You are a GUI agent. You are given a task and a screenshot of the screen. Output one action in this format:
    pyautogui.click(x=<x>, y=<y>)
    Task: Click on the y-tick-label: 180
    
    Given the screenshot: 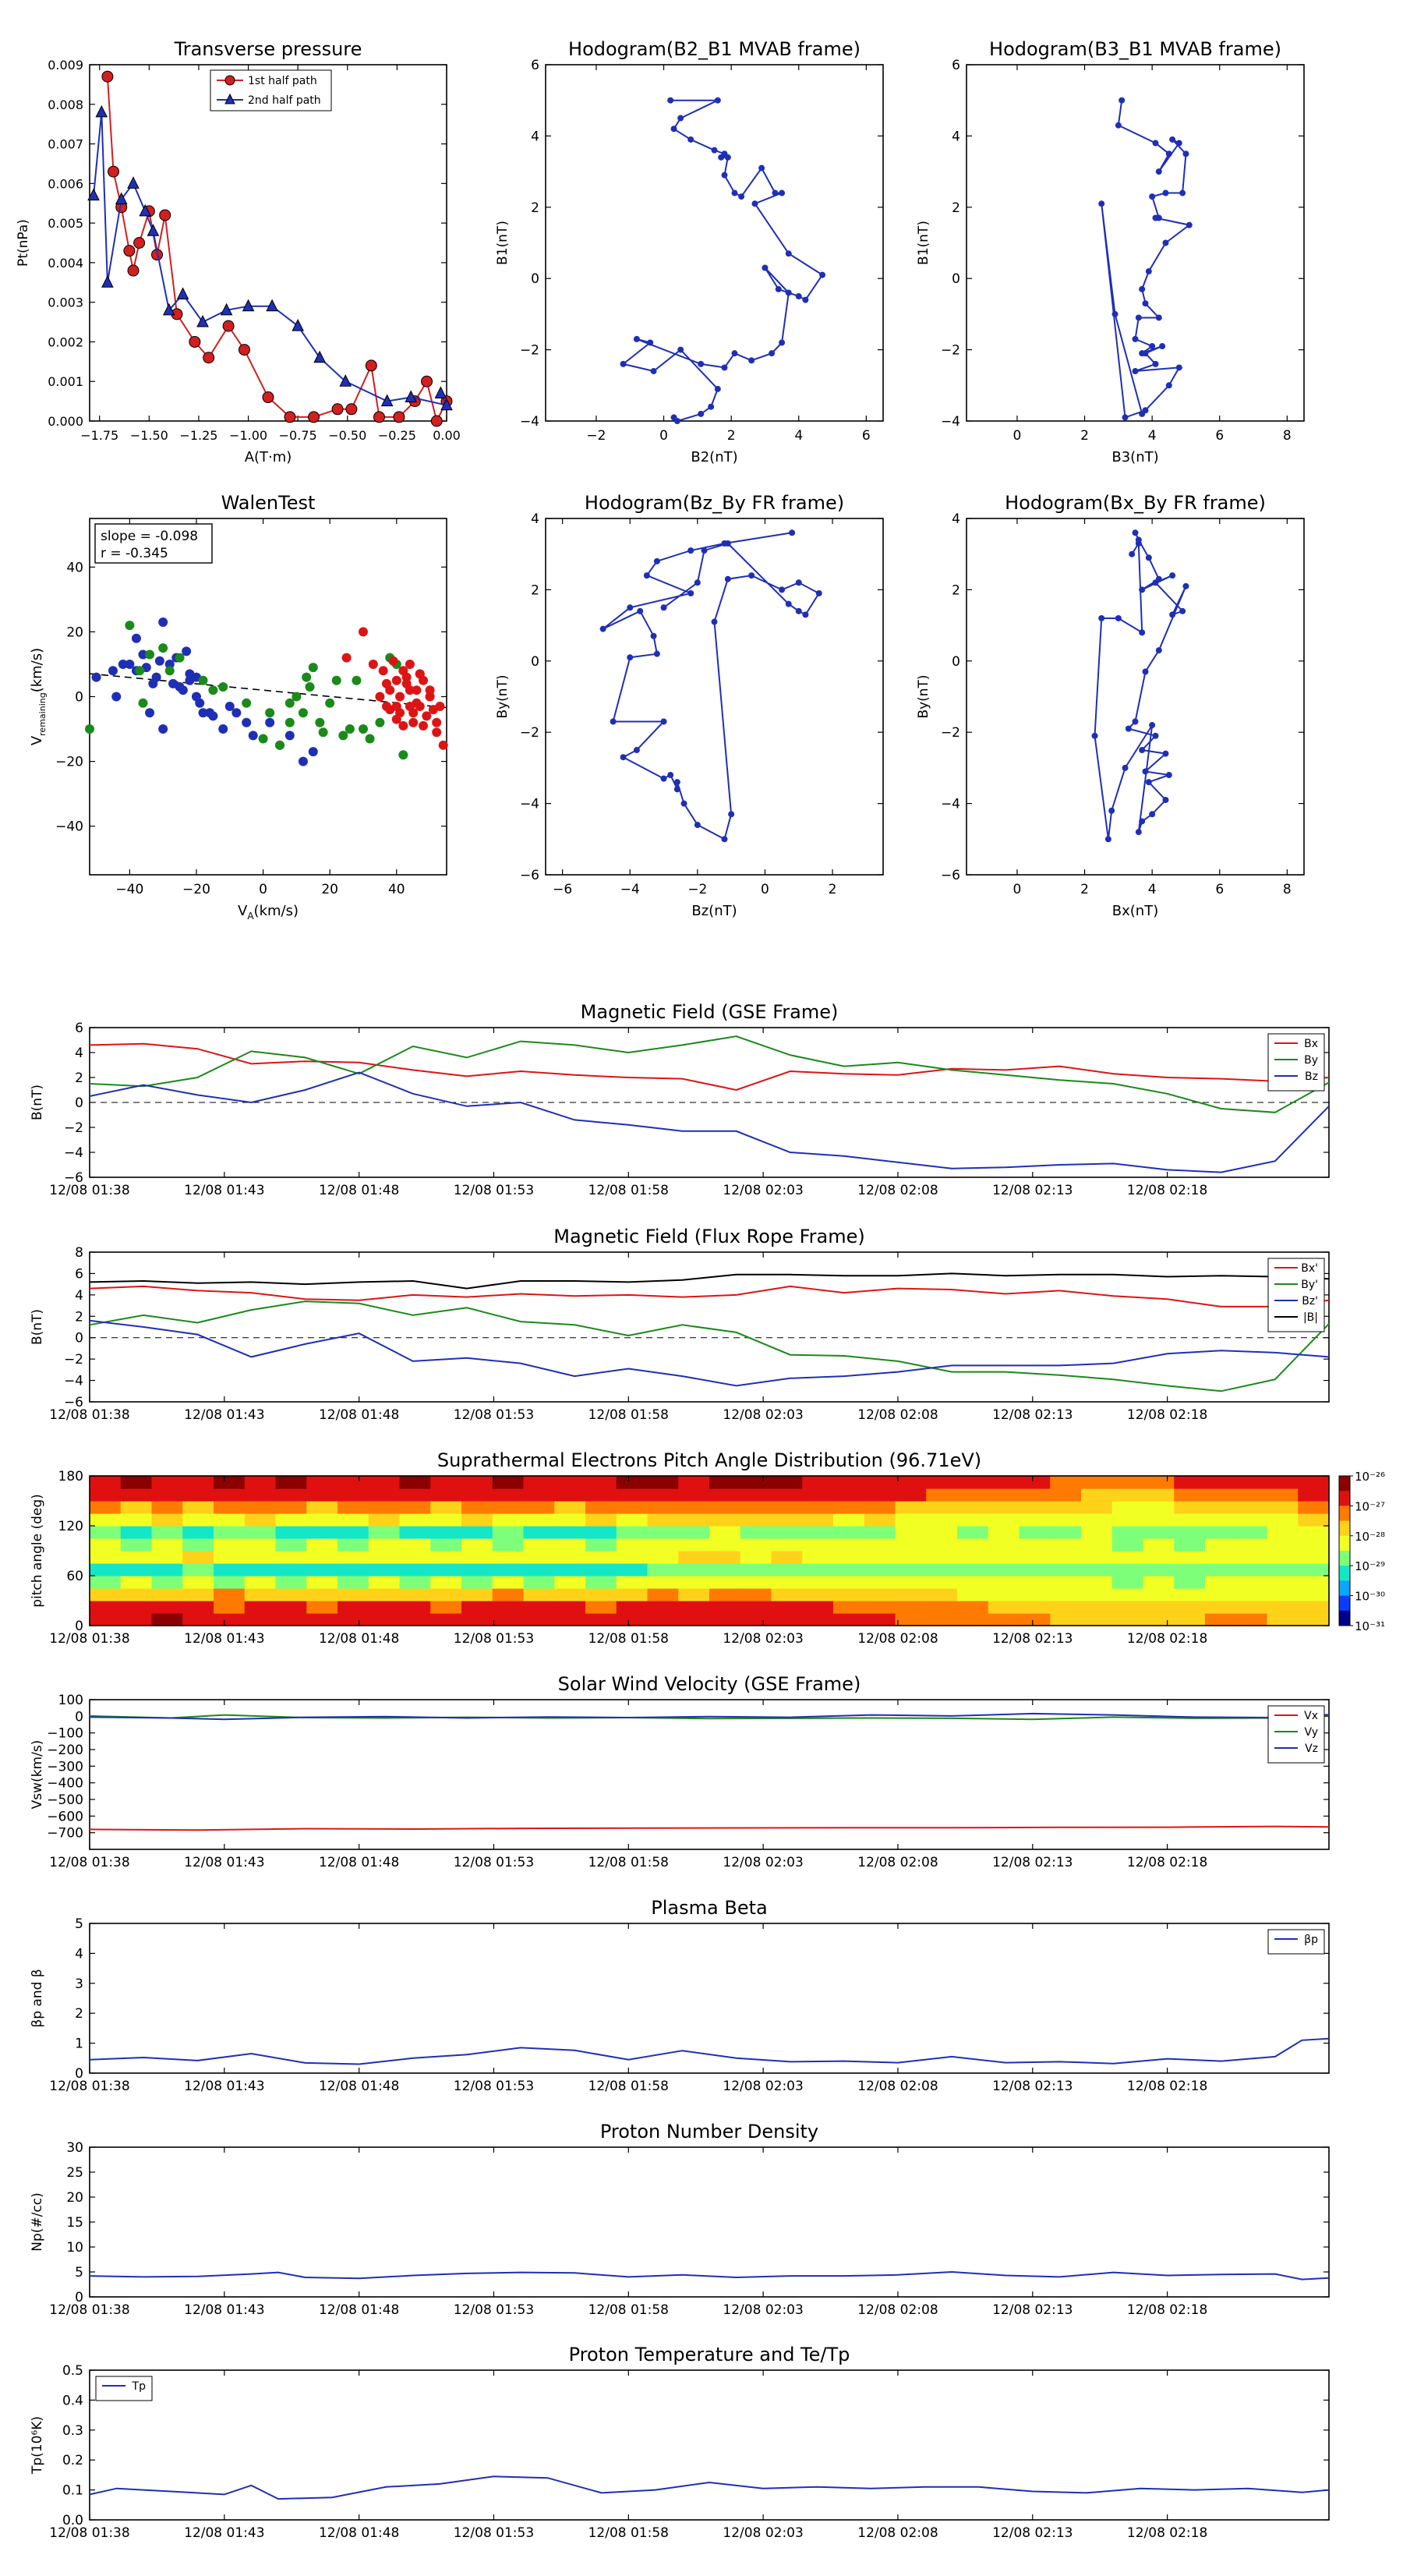 What is the action you would take?
    pyautogui.click(x=70, y=1476)
    